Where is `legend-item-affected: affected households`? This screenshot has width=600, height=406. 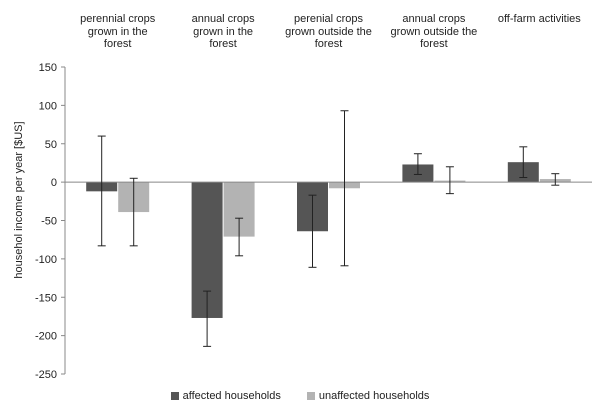 legend-item-affected: affected households is located at coordinates (225, 396).